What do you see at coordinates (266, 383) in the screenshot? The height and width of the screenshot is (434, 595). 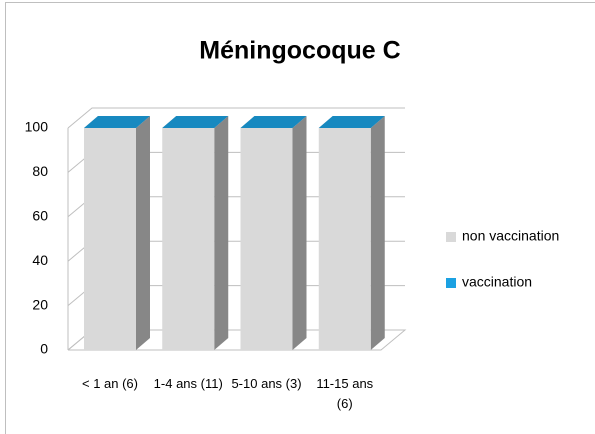 I see `x-tick-label: 5-10 ans (3)` at bounding box center [266, 383].